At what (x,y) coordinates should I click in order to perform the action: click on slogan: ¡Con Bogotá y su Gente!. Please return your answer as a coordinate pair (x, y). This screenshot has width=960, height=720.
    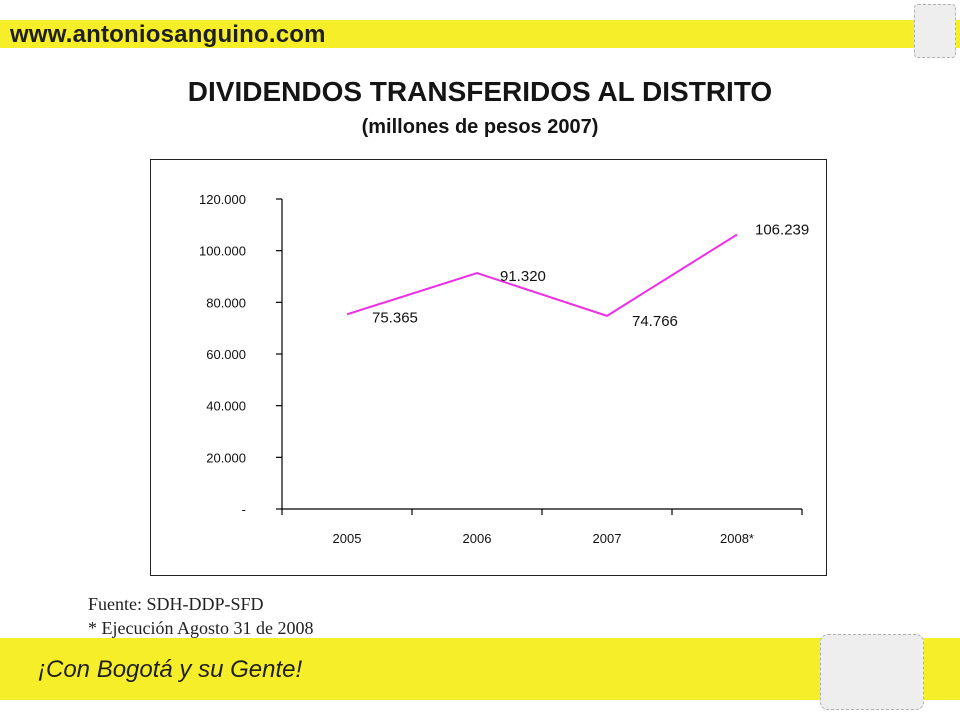
    Looking at the image, I should click on (170, 669).